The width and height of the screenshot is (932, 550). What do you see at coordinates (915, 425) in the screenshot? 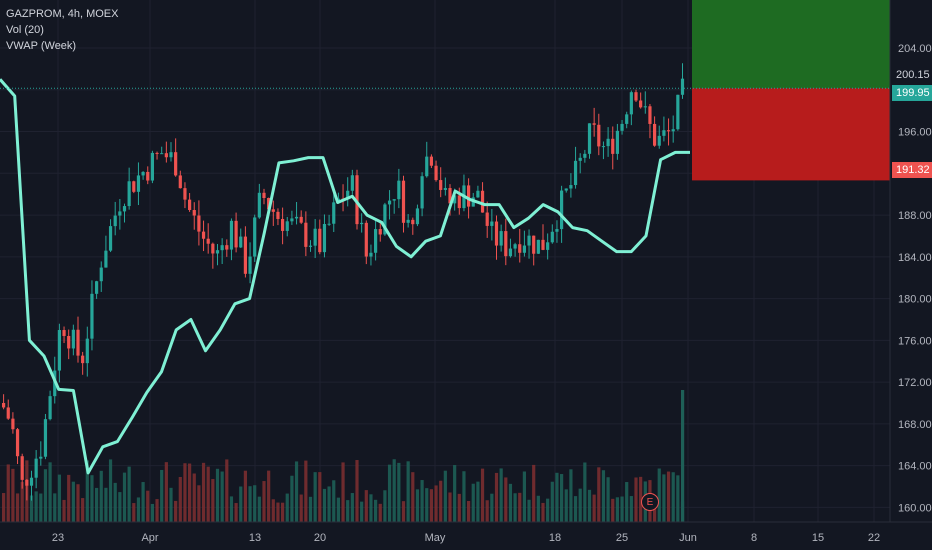
I see `price-tick-label: 168.00` at bounding box center [915, 425].